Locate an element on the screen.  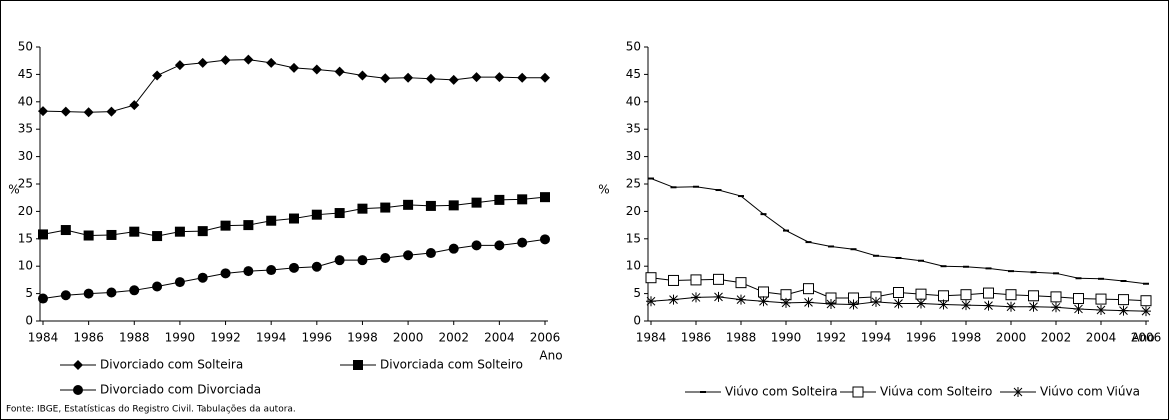
legend-label: Viúva com Solteiro is located at coordinates (936, 392).